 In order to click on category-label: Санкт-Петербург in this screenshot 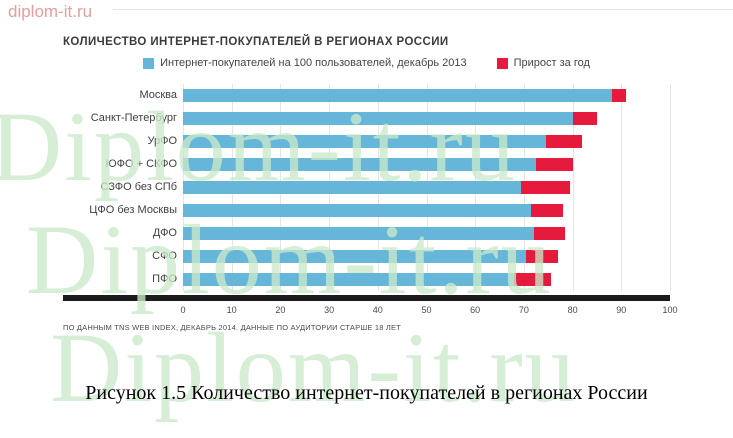, I will do `click(133, 118)`.